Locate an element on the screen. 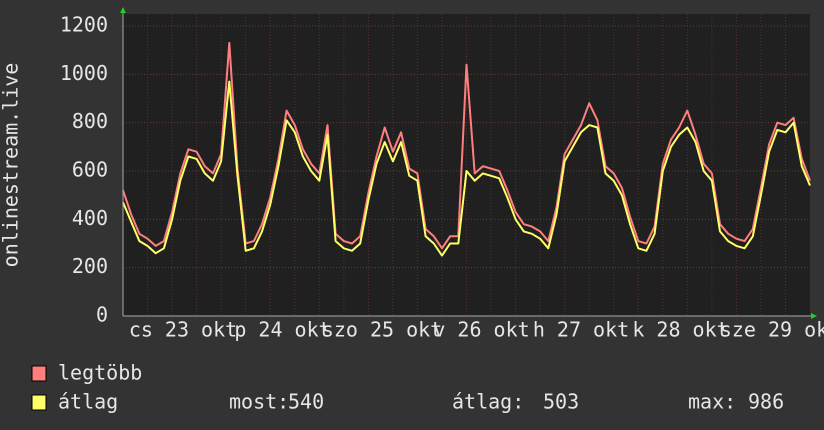 This screenshot has width=824, height=430. x-tick-label: v 26 okt is located at coordinates (481, 330).